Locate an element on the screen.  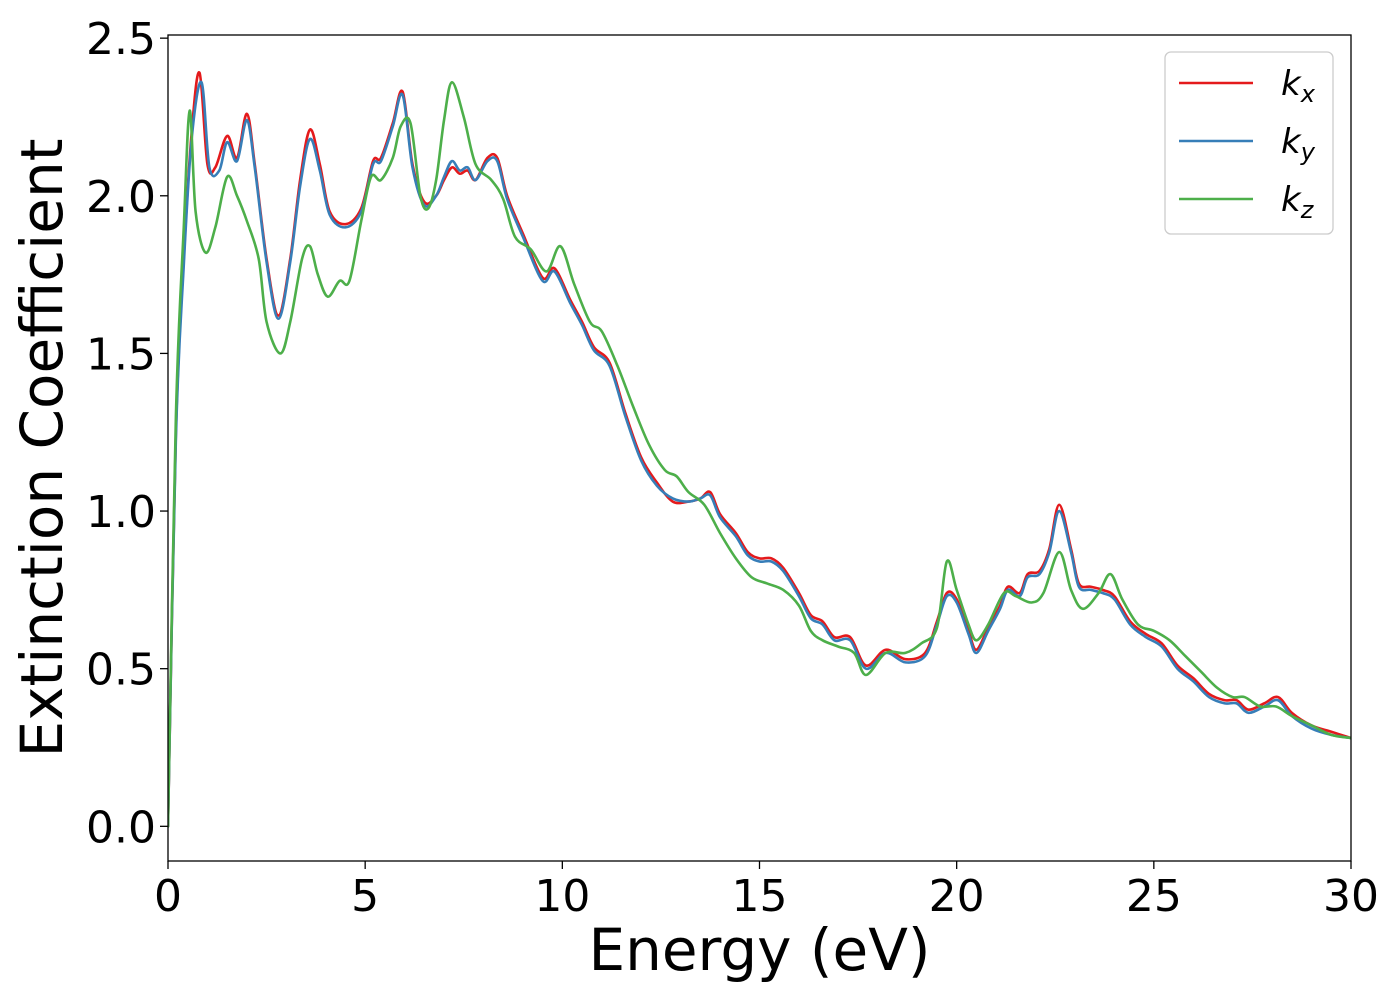
legend-label-subscript: z is located at coordinates (1307, 210).